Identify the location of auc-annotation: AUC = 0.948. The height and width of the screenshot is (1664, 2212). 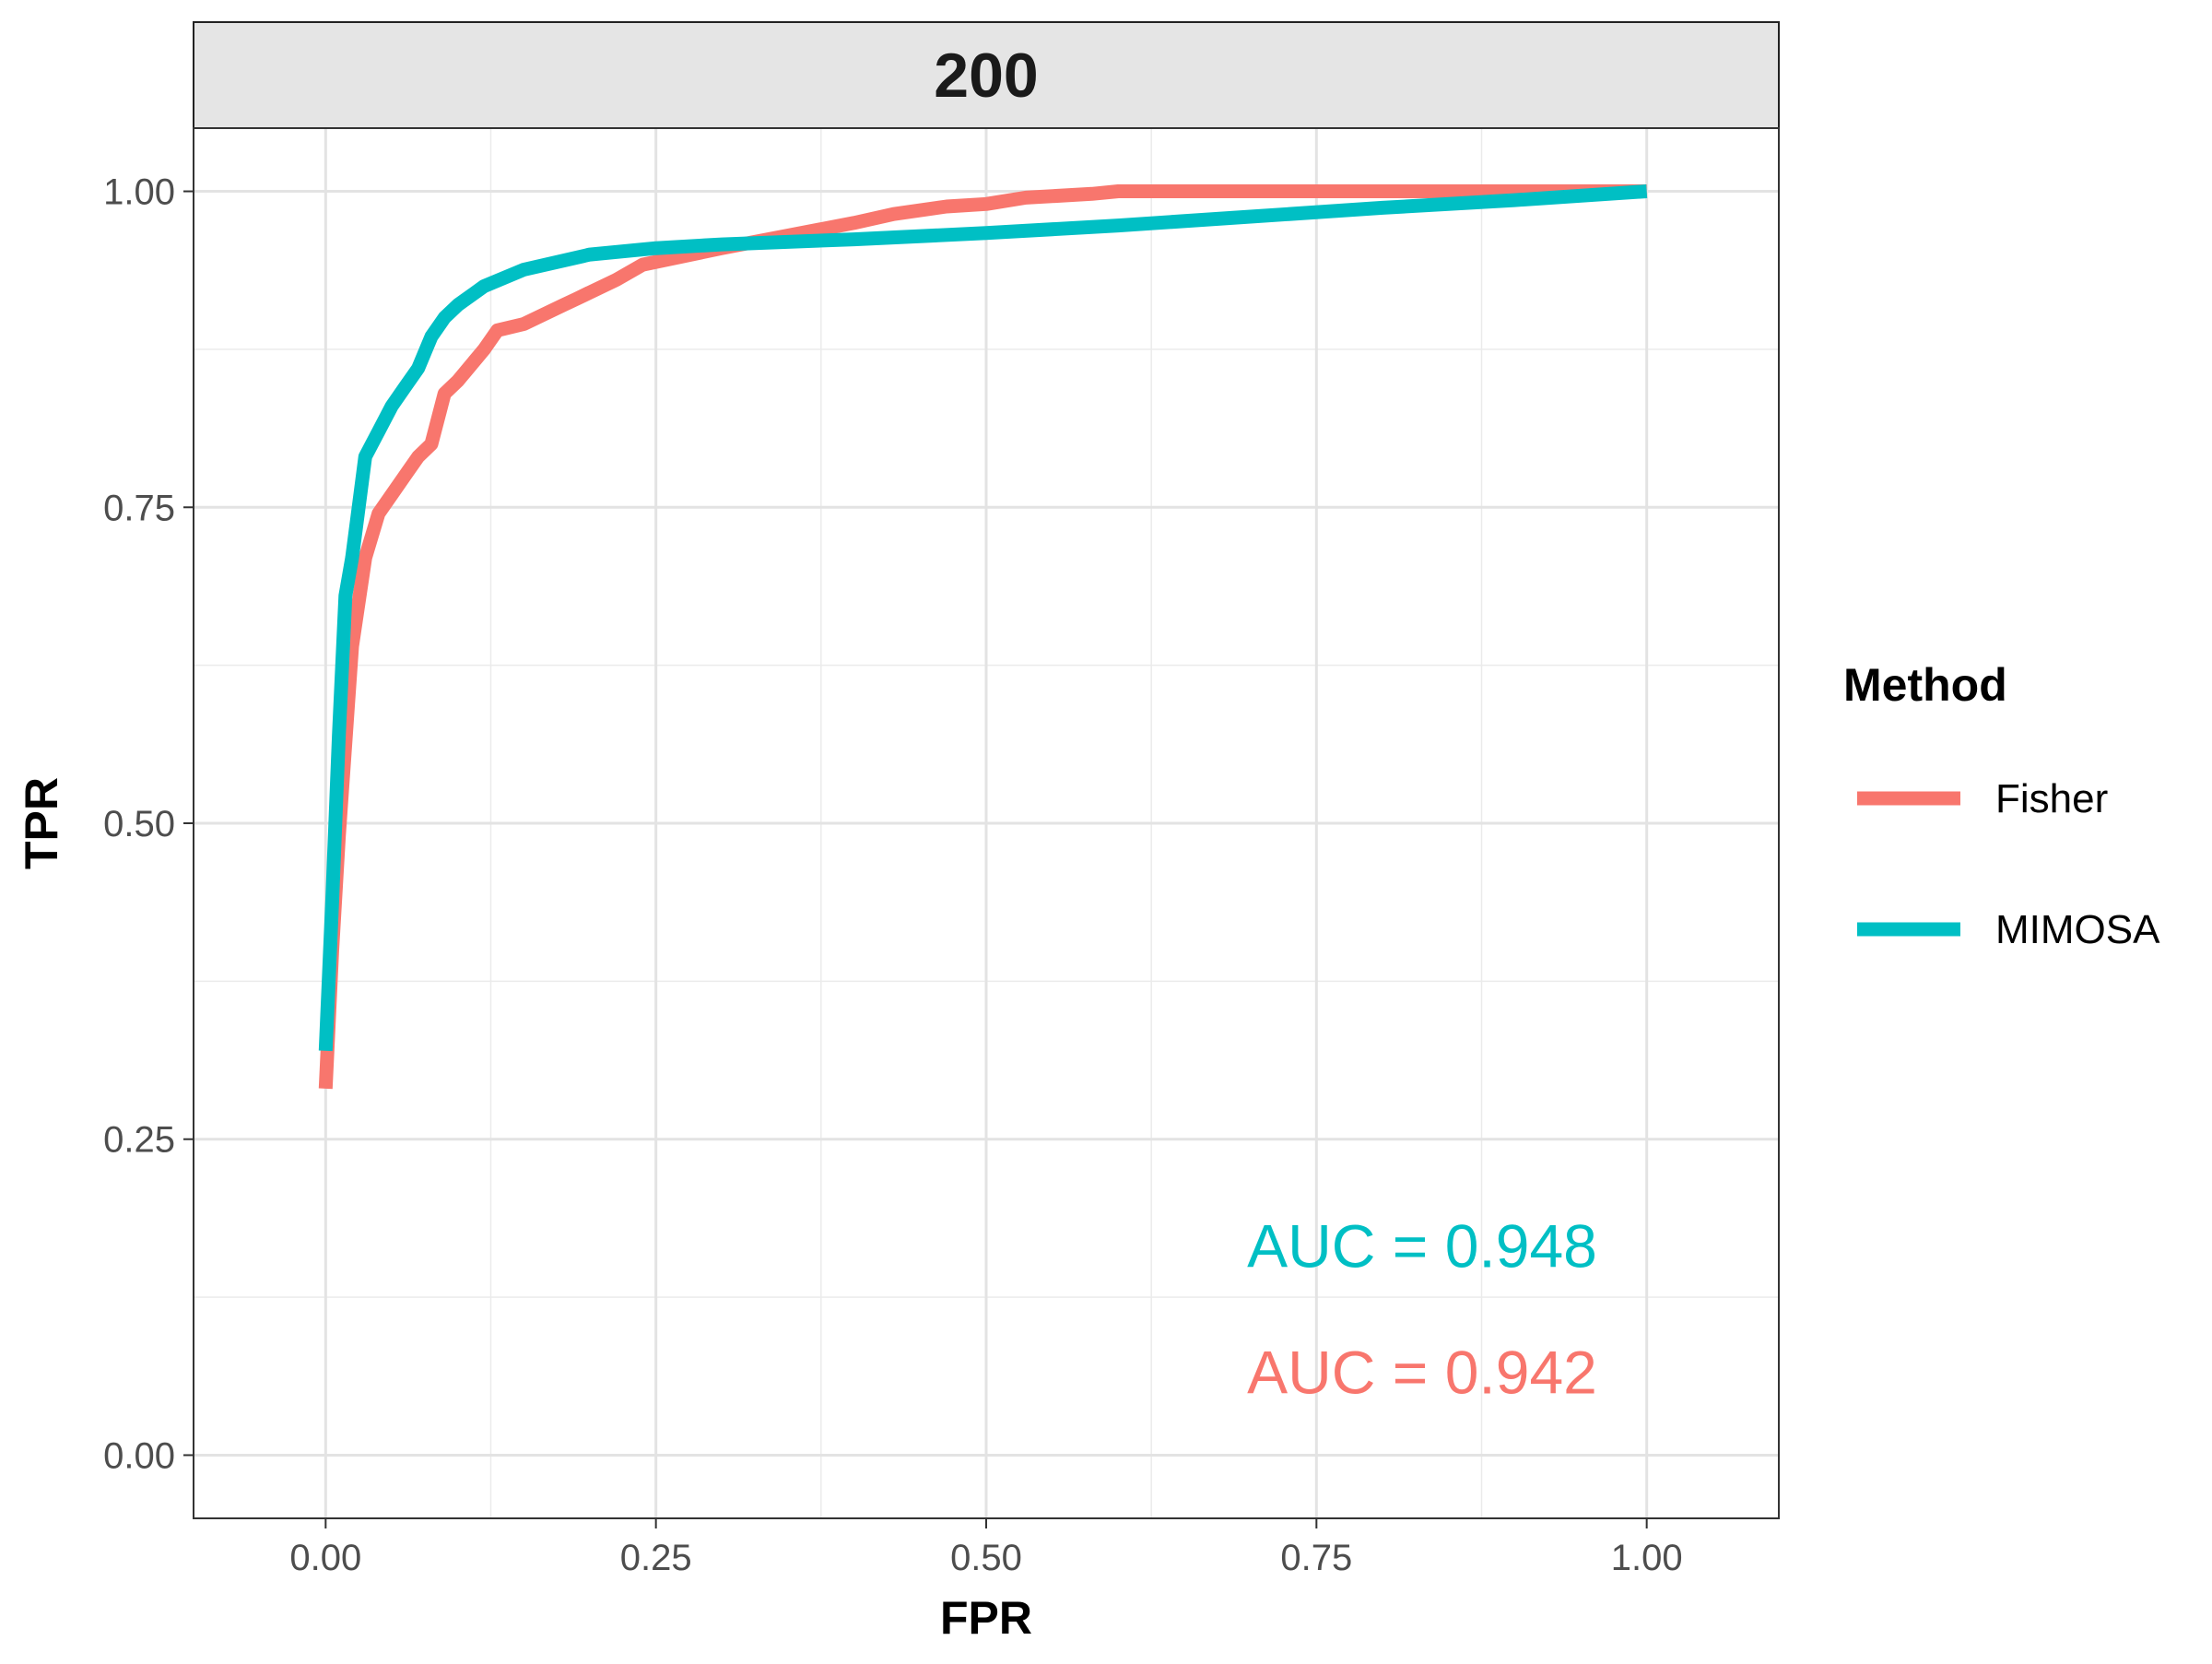
(1422, 1245).